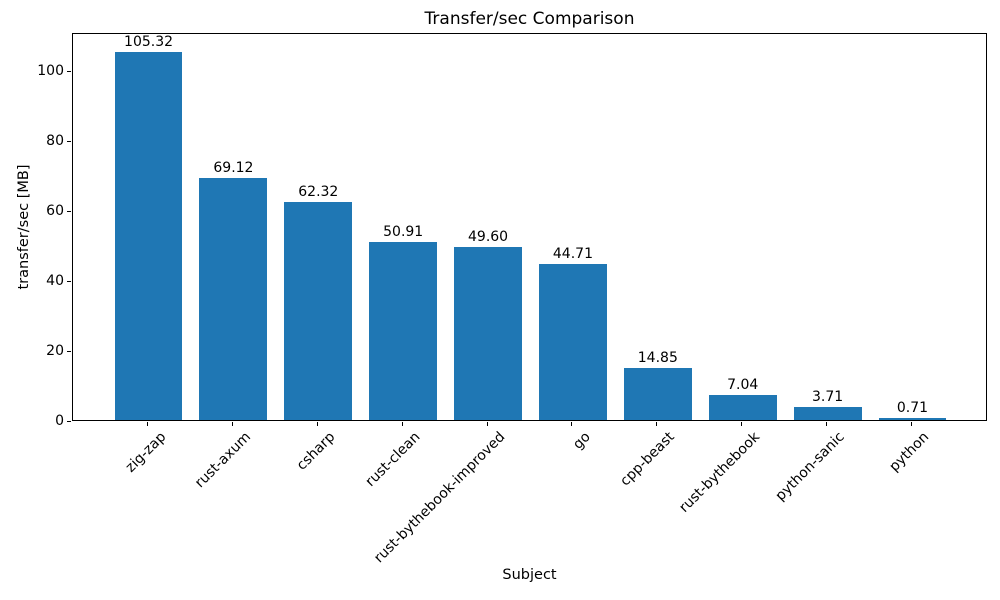 The height and width of the screenshot is (600, 1000). I want to click on y-tick-label: 20, so click(55, 351).